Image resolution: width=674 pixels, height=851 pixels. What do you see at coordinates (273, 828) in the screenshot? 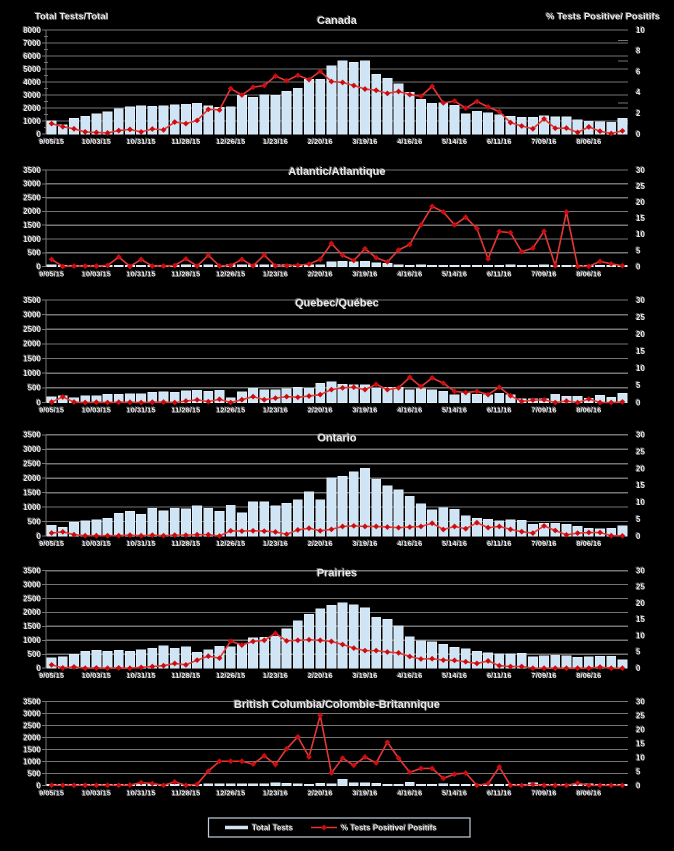
I see `svg-text: Total Tests` at bounding box center [273, 828].